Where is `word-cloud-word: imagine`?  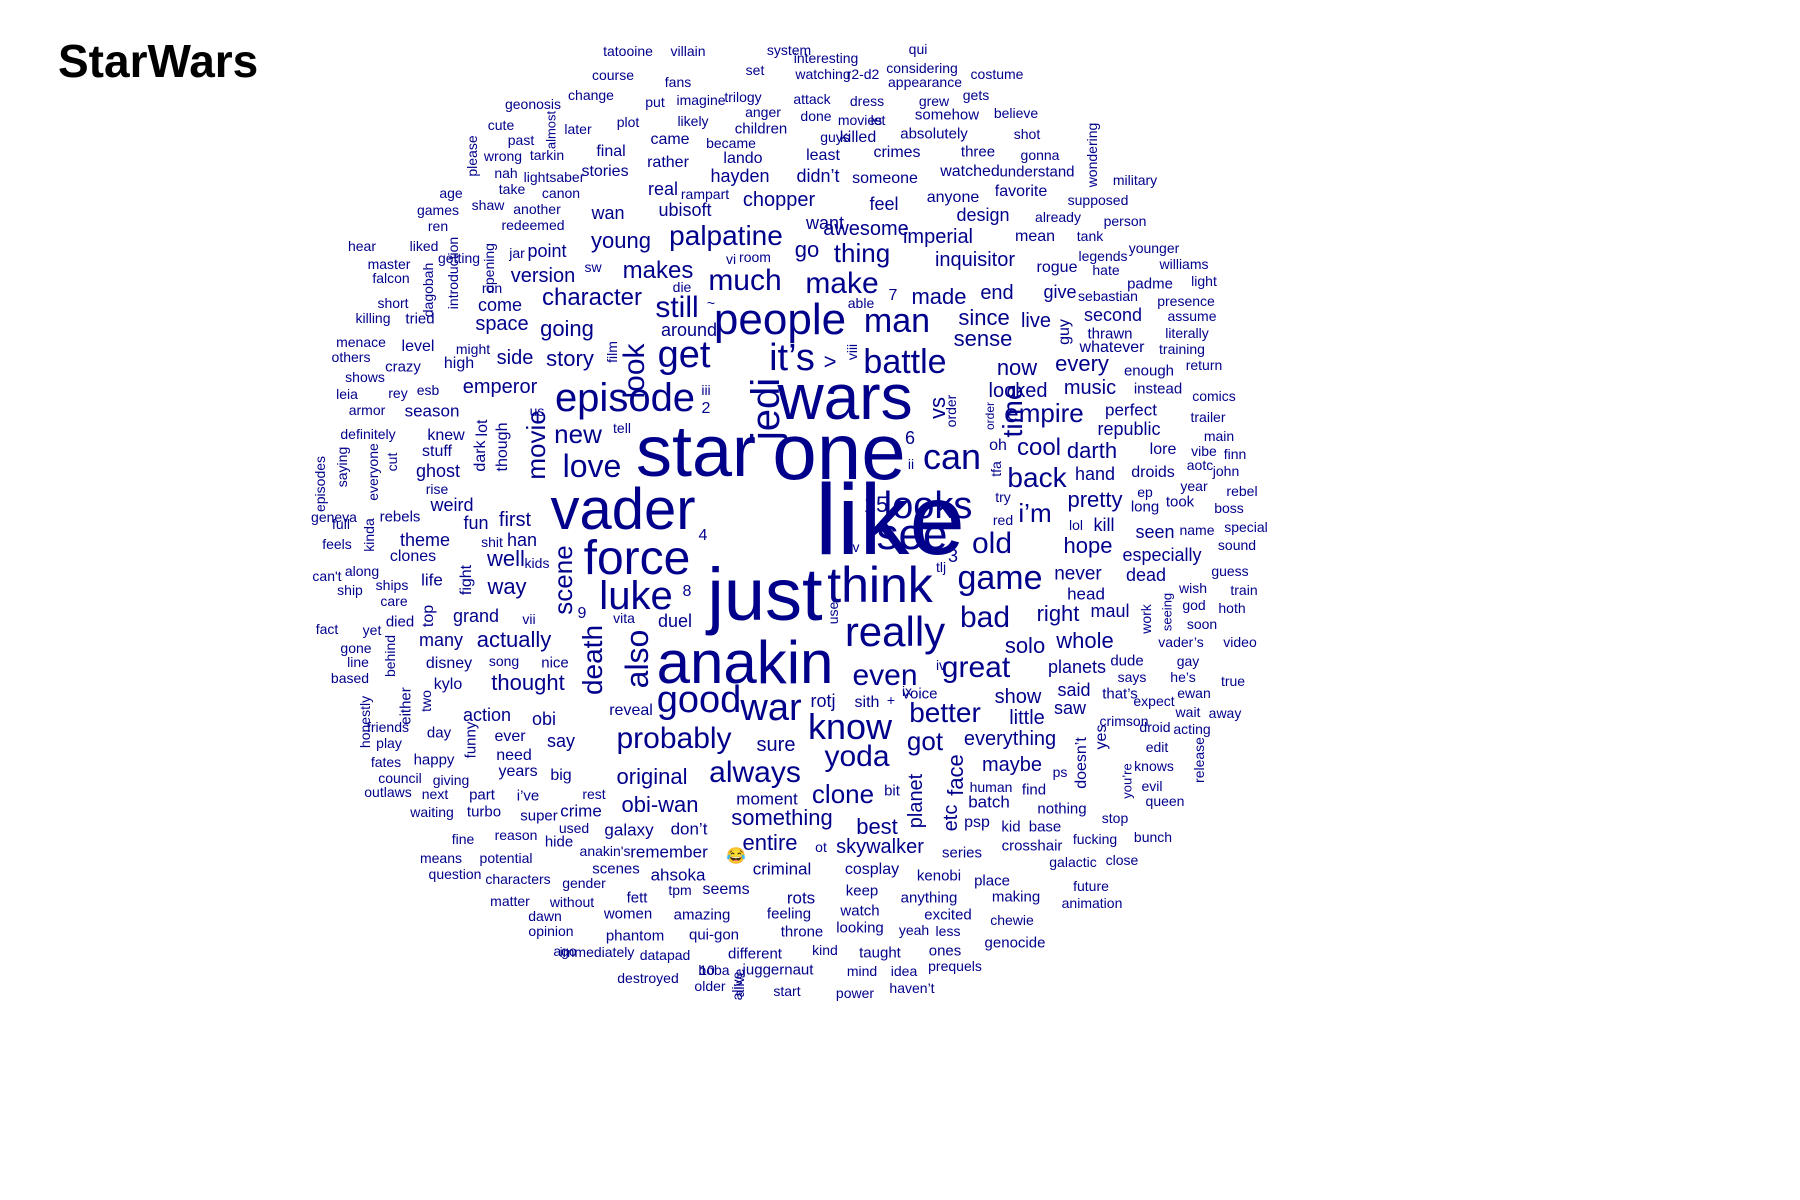 word-cloud-word: imagine is located at coordinates (701, 100).